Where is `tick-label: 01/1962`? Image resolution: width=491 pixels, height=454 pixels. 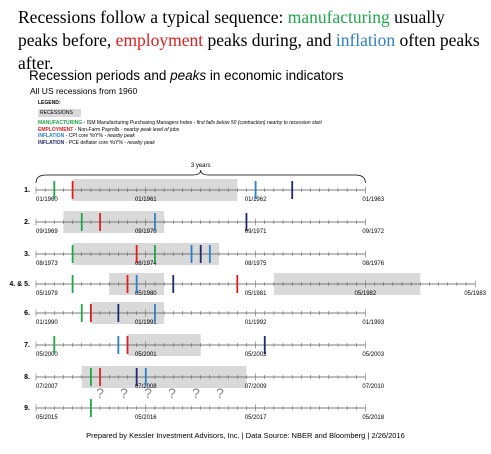 tick-label: 01/1962 is located at coordinates (256, 200).